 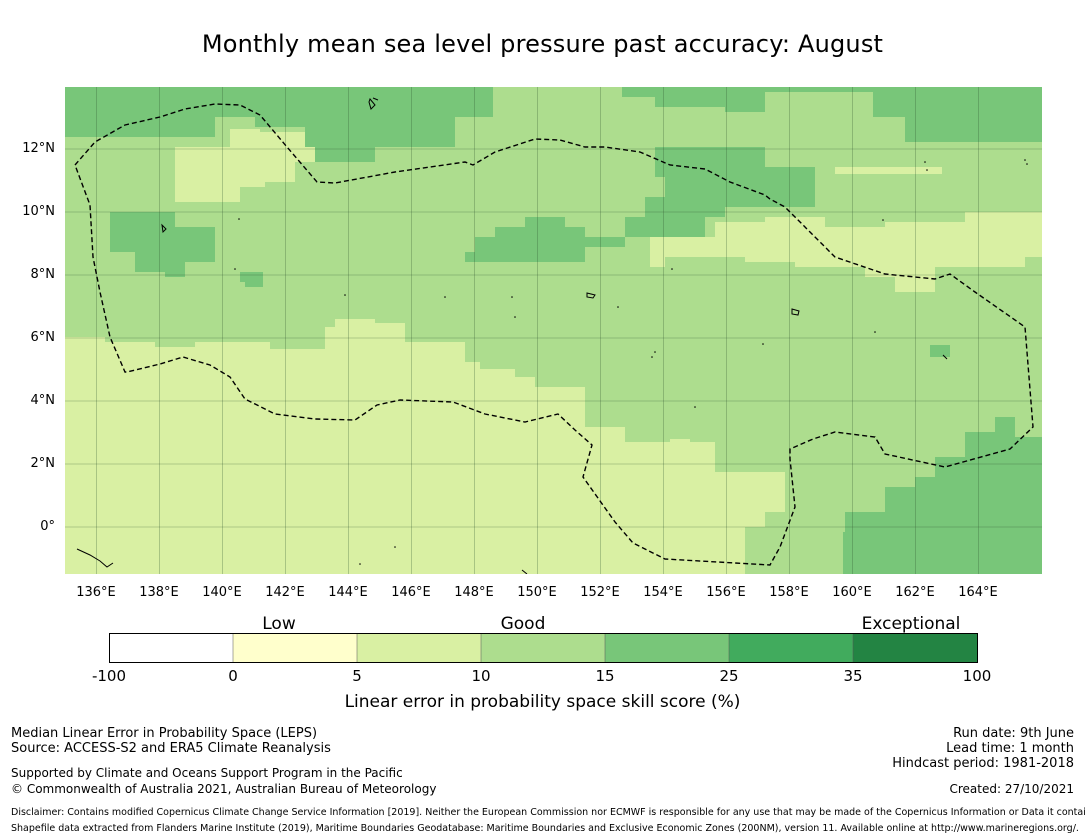 I want to click on skill-region-low-east, so click(x=846, y=252).